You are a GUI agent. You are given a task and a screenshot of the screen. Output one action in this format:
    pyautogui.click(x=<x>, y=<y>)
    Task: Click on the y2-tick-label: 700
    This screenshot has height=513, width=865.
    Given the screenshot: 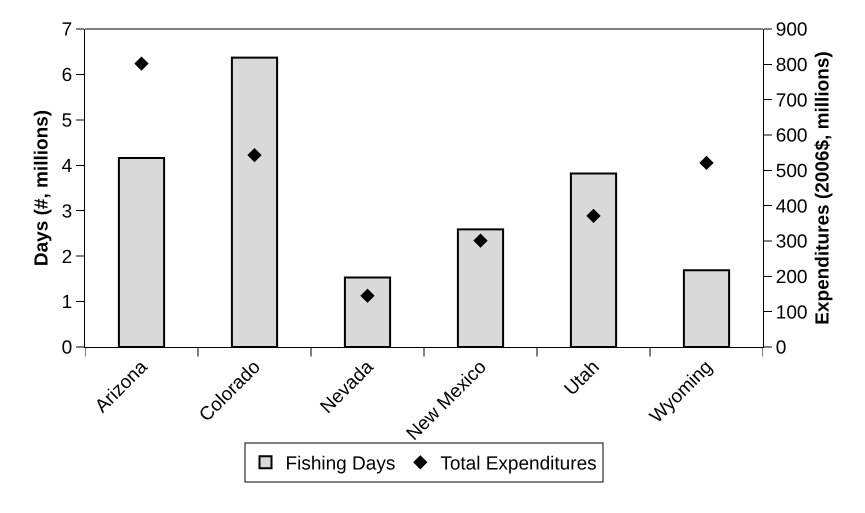 What is the action you would take?
    pyautogui.click(x=792, y=101)
    